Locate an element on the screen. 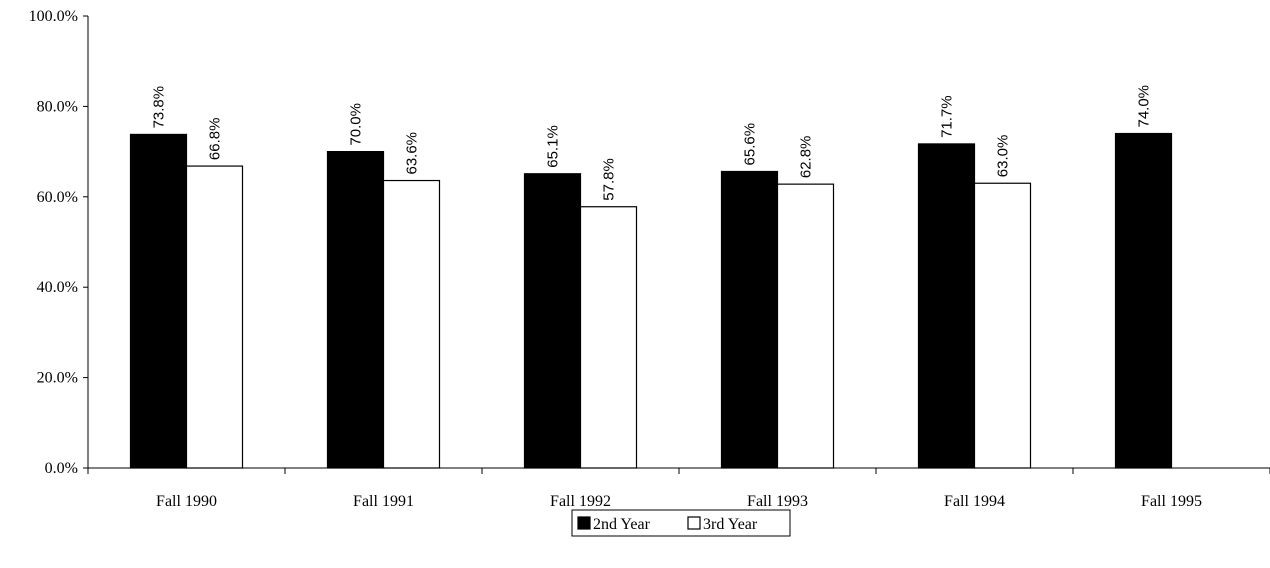 This screenshot has width=1270, height=568. data-label: 63.0% is located at coordinates (1003, 156).